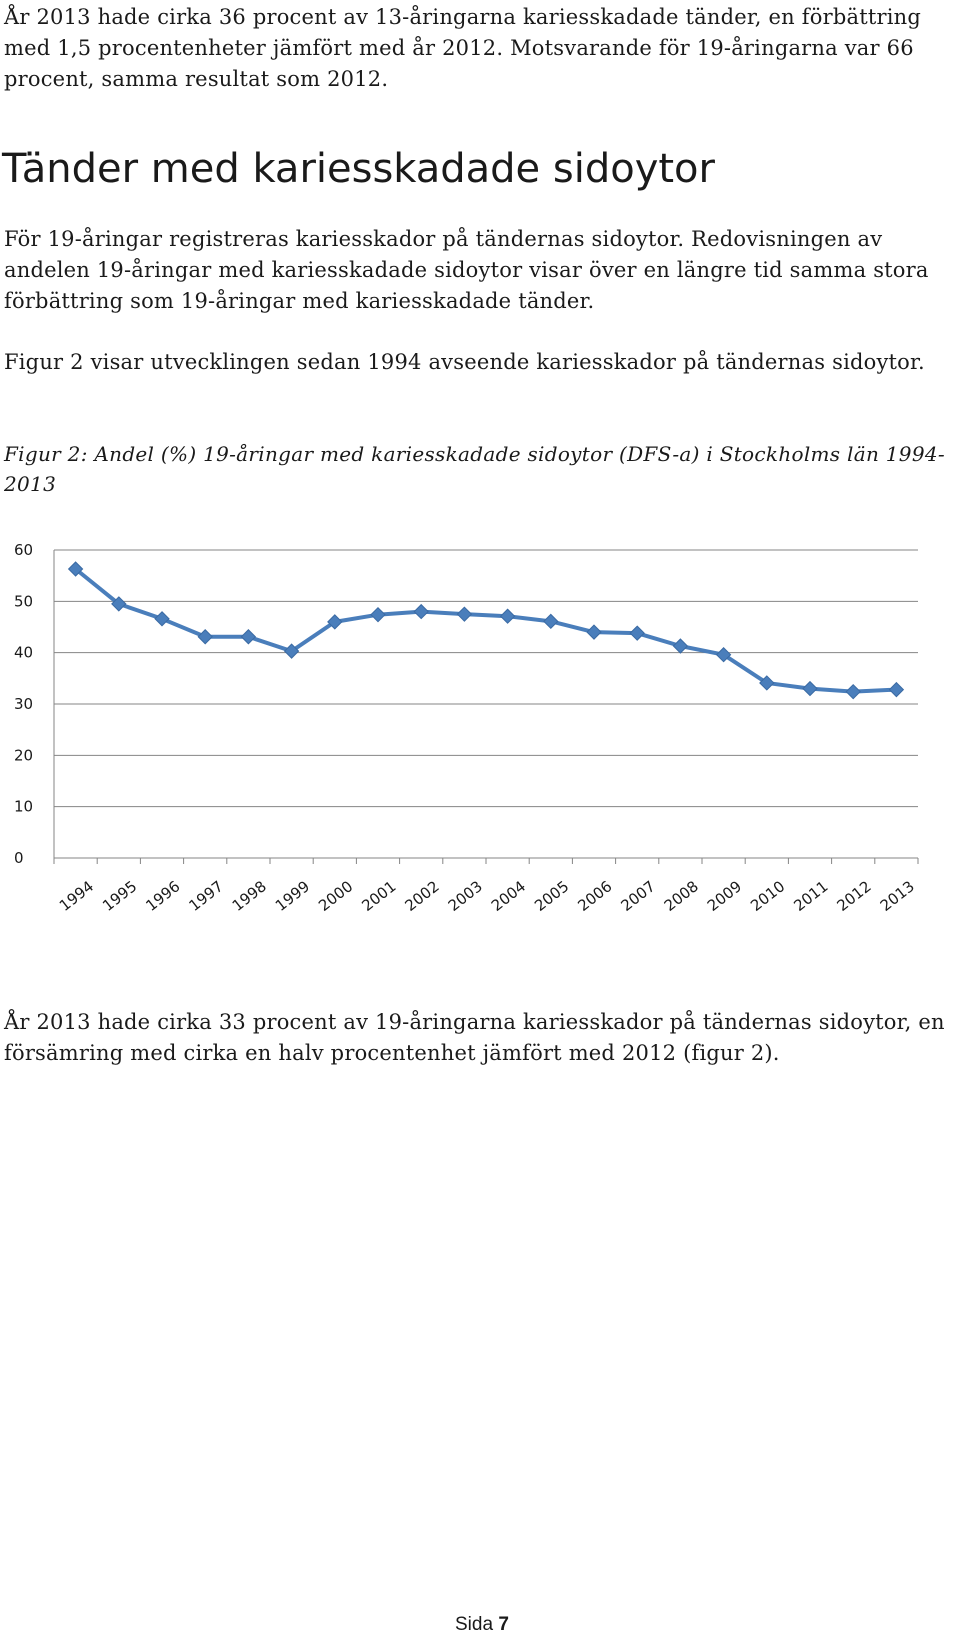 This screenshot has width=960, height=1639. What do you see at coordinates (508, 896) in the screenshot?
I see `x-tick-label: 2004` at bounding box center [508, 896].